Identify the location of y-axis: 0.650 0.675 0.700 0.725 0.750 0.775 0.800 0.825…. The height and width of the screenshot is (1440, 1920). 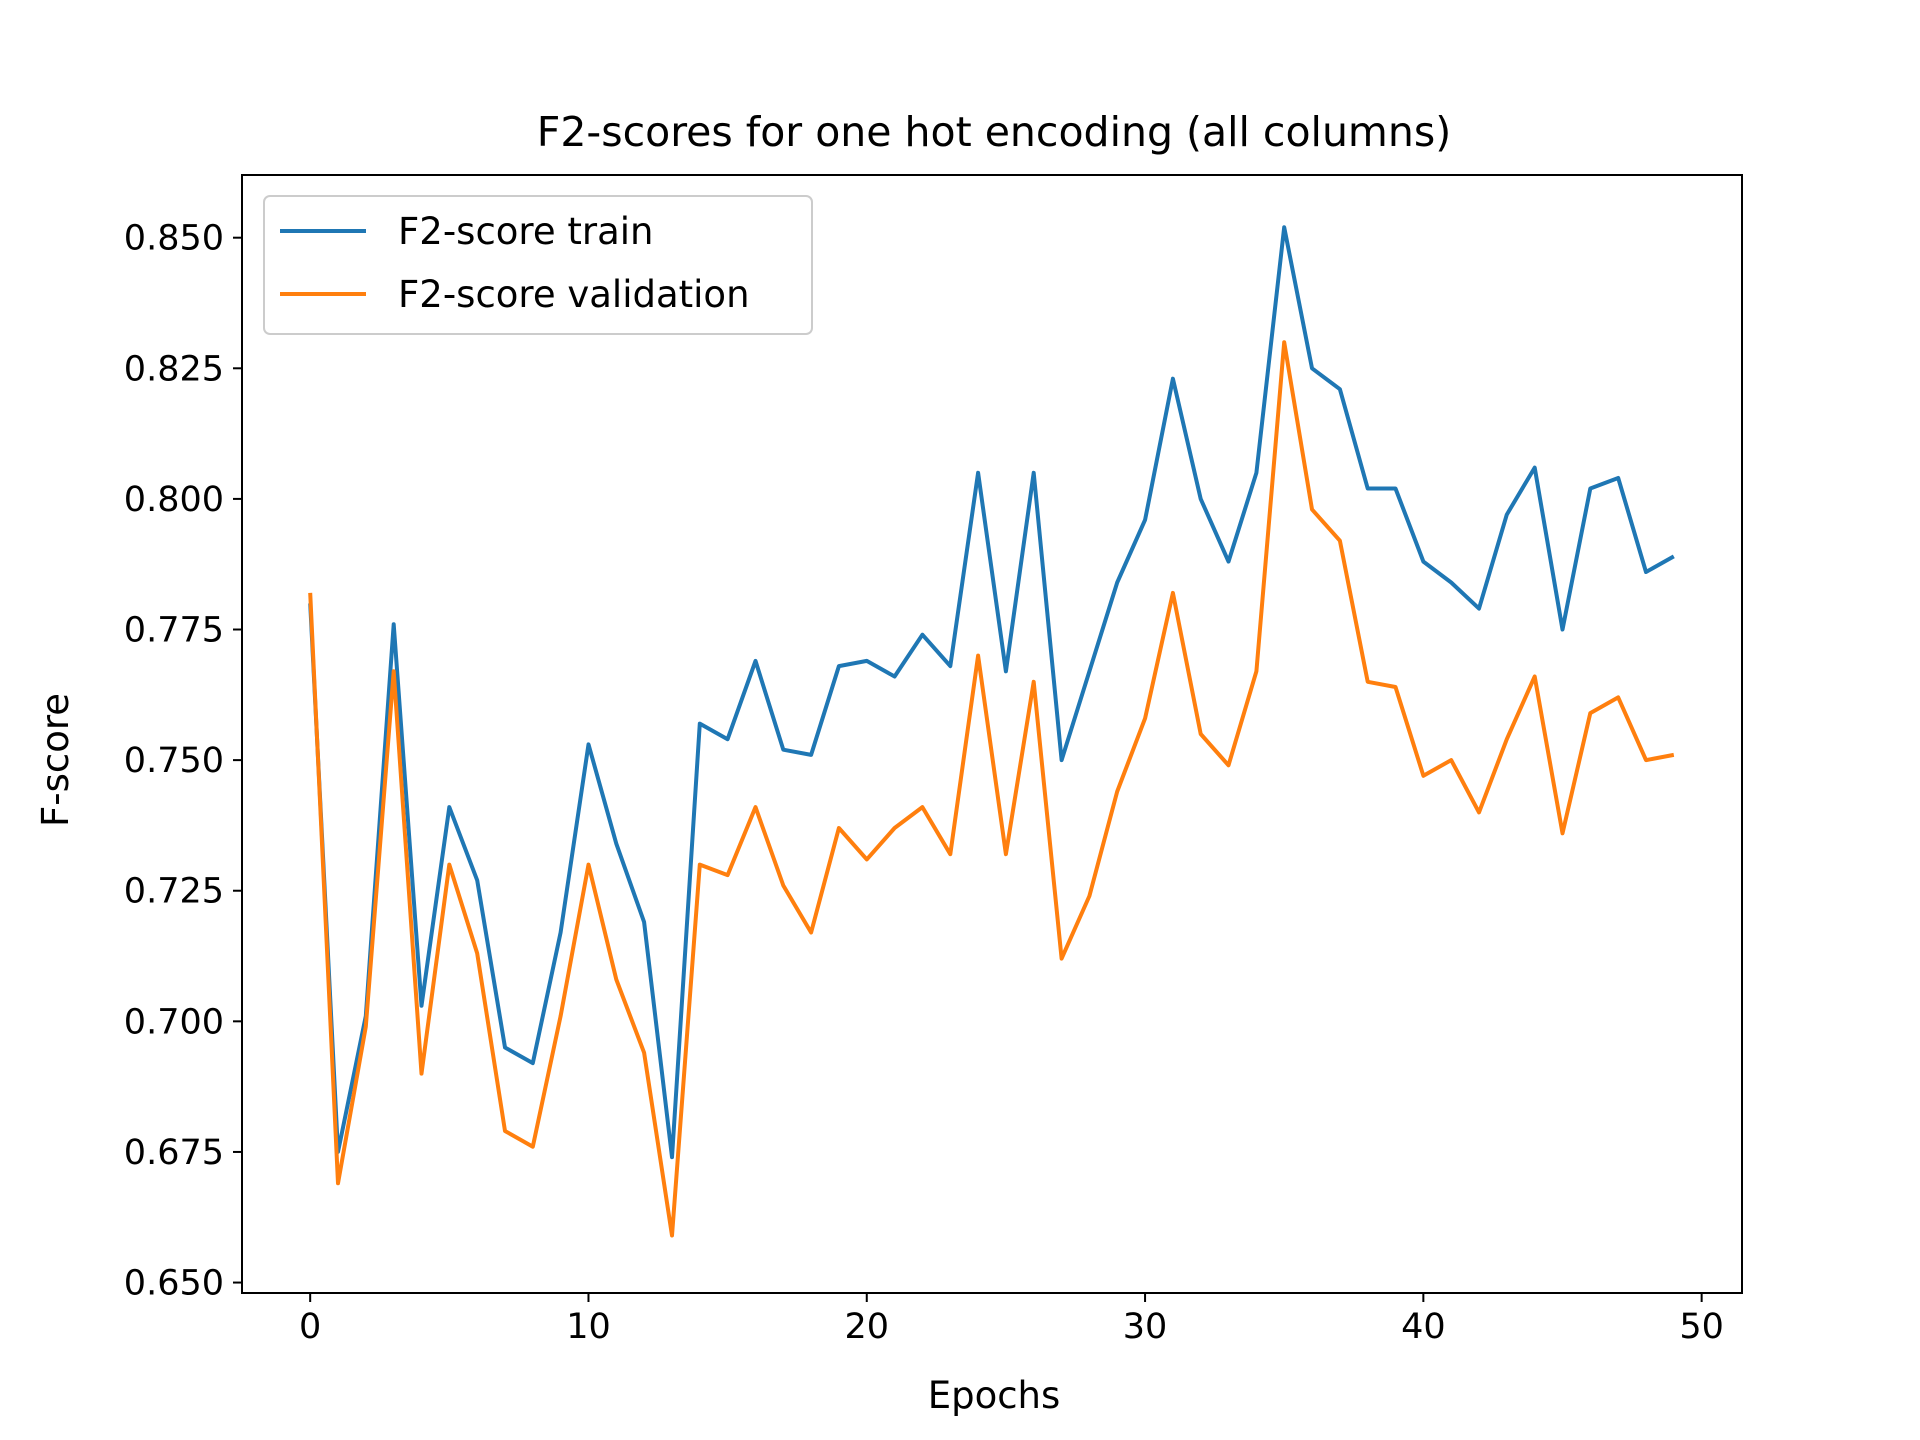
(183, 761).